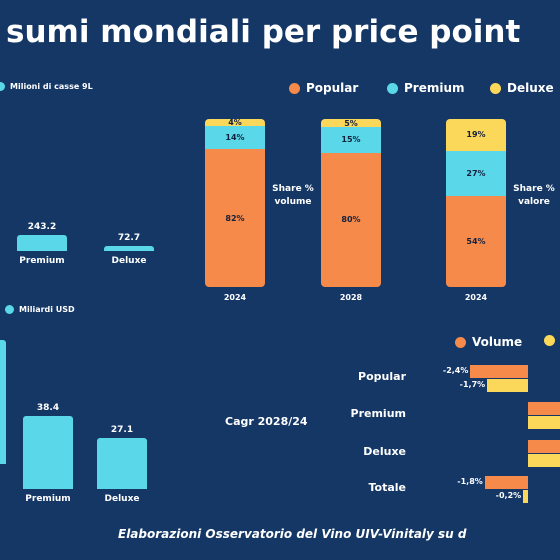 The image size is (560, 560). I want to click on stack-bar-0: 4% 14% 82%, so click(235, 203).